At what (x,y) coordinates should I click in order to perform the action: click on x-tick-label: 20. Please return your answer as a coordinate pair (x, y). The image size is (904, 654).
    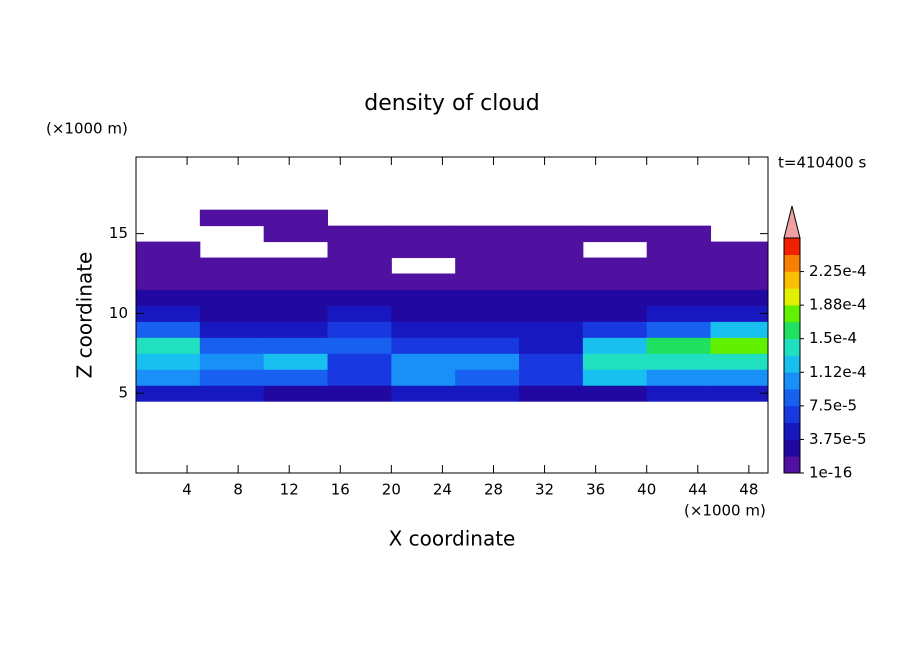
    Looking at the image, I should click on (391, 490).